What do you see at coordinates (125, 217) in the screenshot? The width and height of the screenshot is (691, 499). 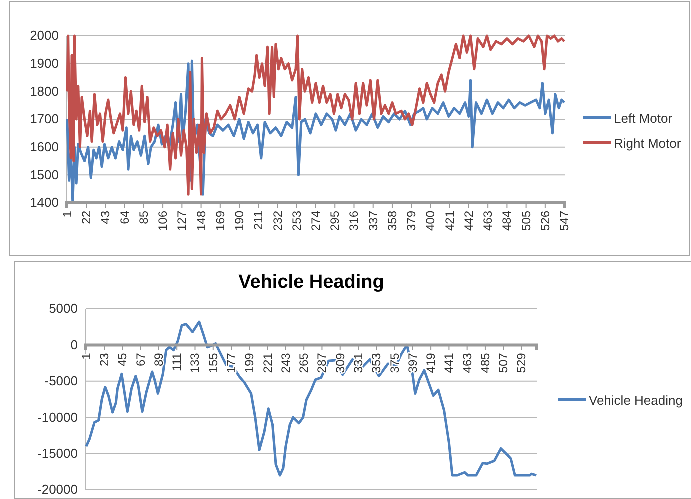 I see `x-tick-label: 64` at bounding box center [125, 217].